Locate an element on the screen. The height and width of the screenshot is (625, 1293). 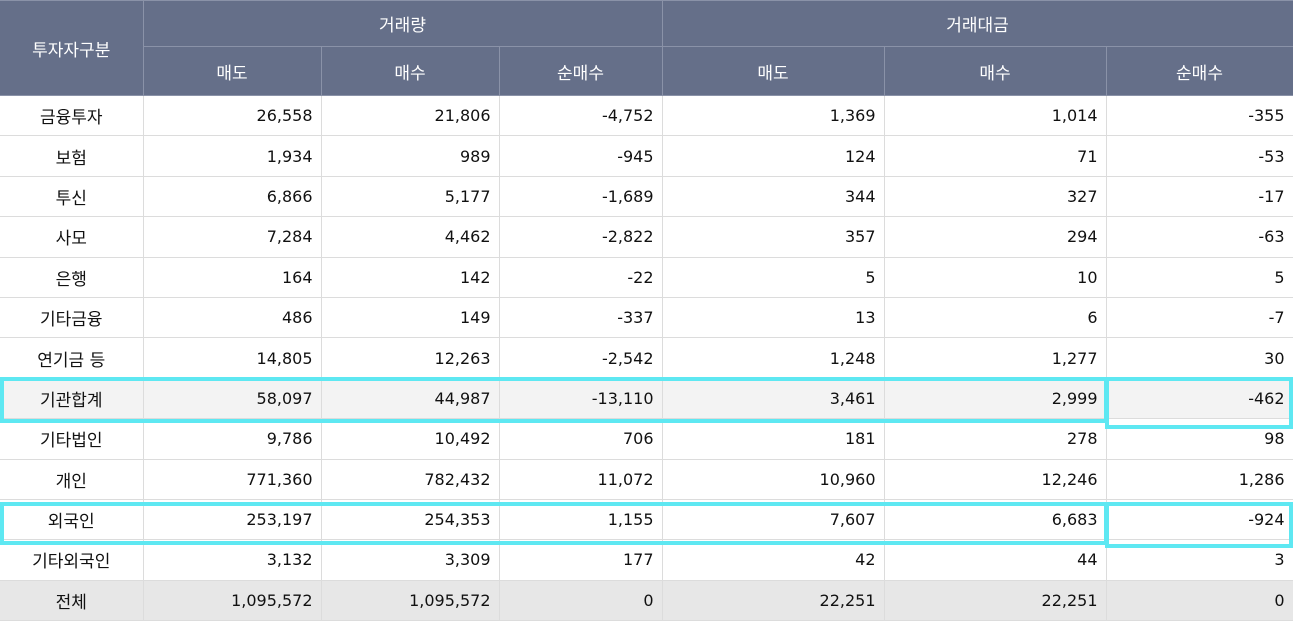
table-row: 연기금 등 14,805 12,263 -2,542 1,248 1,277 30 is located at coordinates (646, 358).